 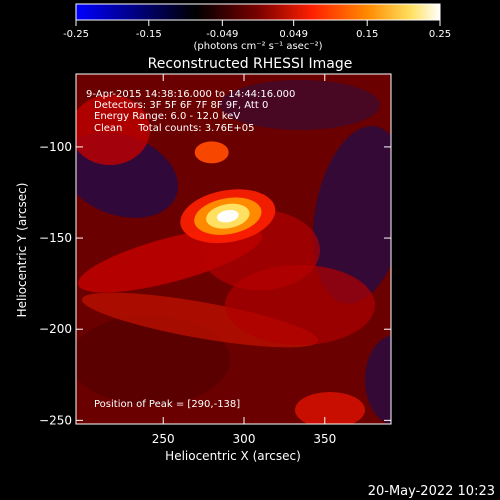 I want to click on annotation-time: 9-Apr-2015 14:38:16.000 to 14:44:16.000, so click(x=190, y=94).